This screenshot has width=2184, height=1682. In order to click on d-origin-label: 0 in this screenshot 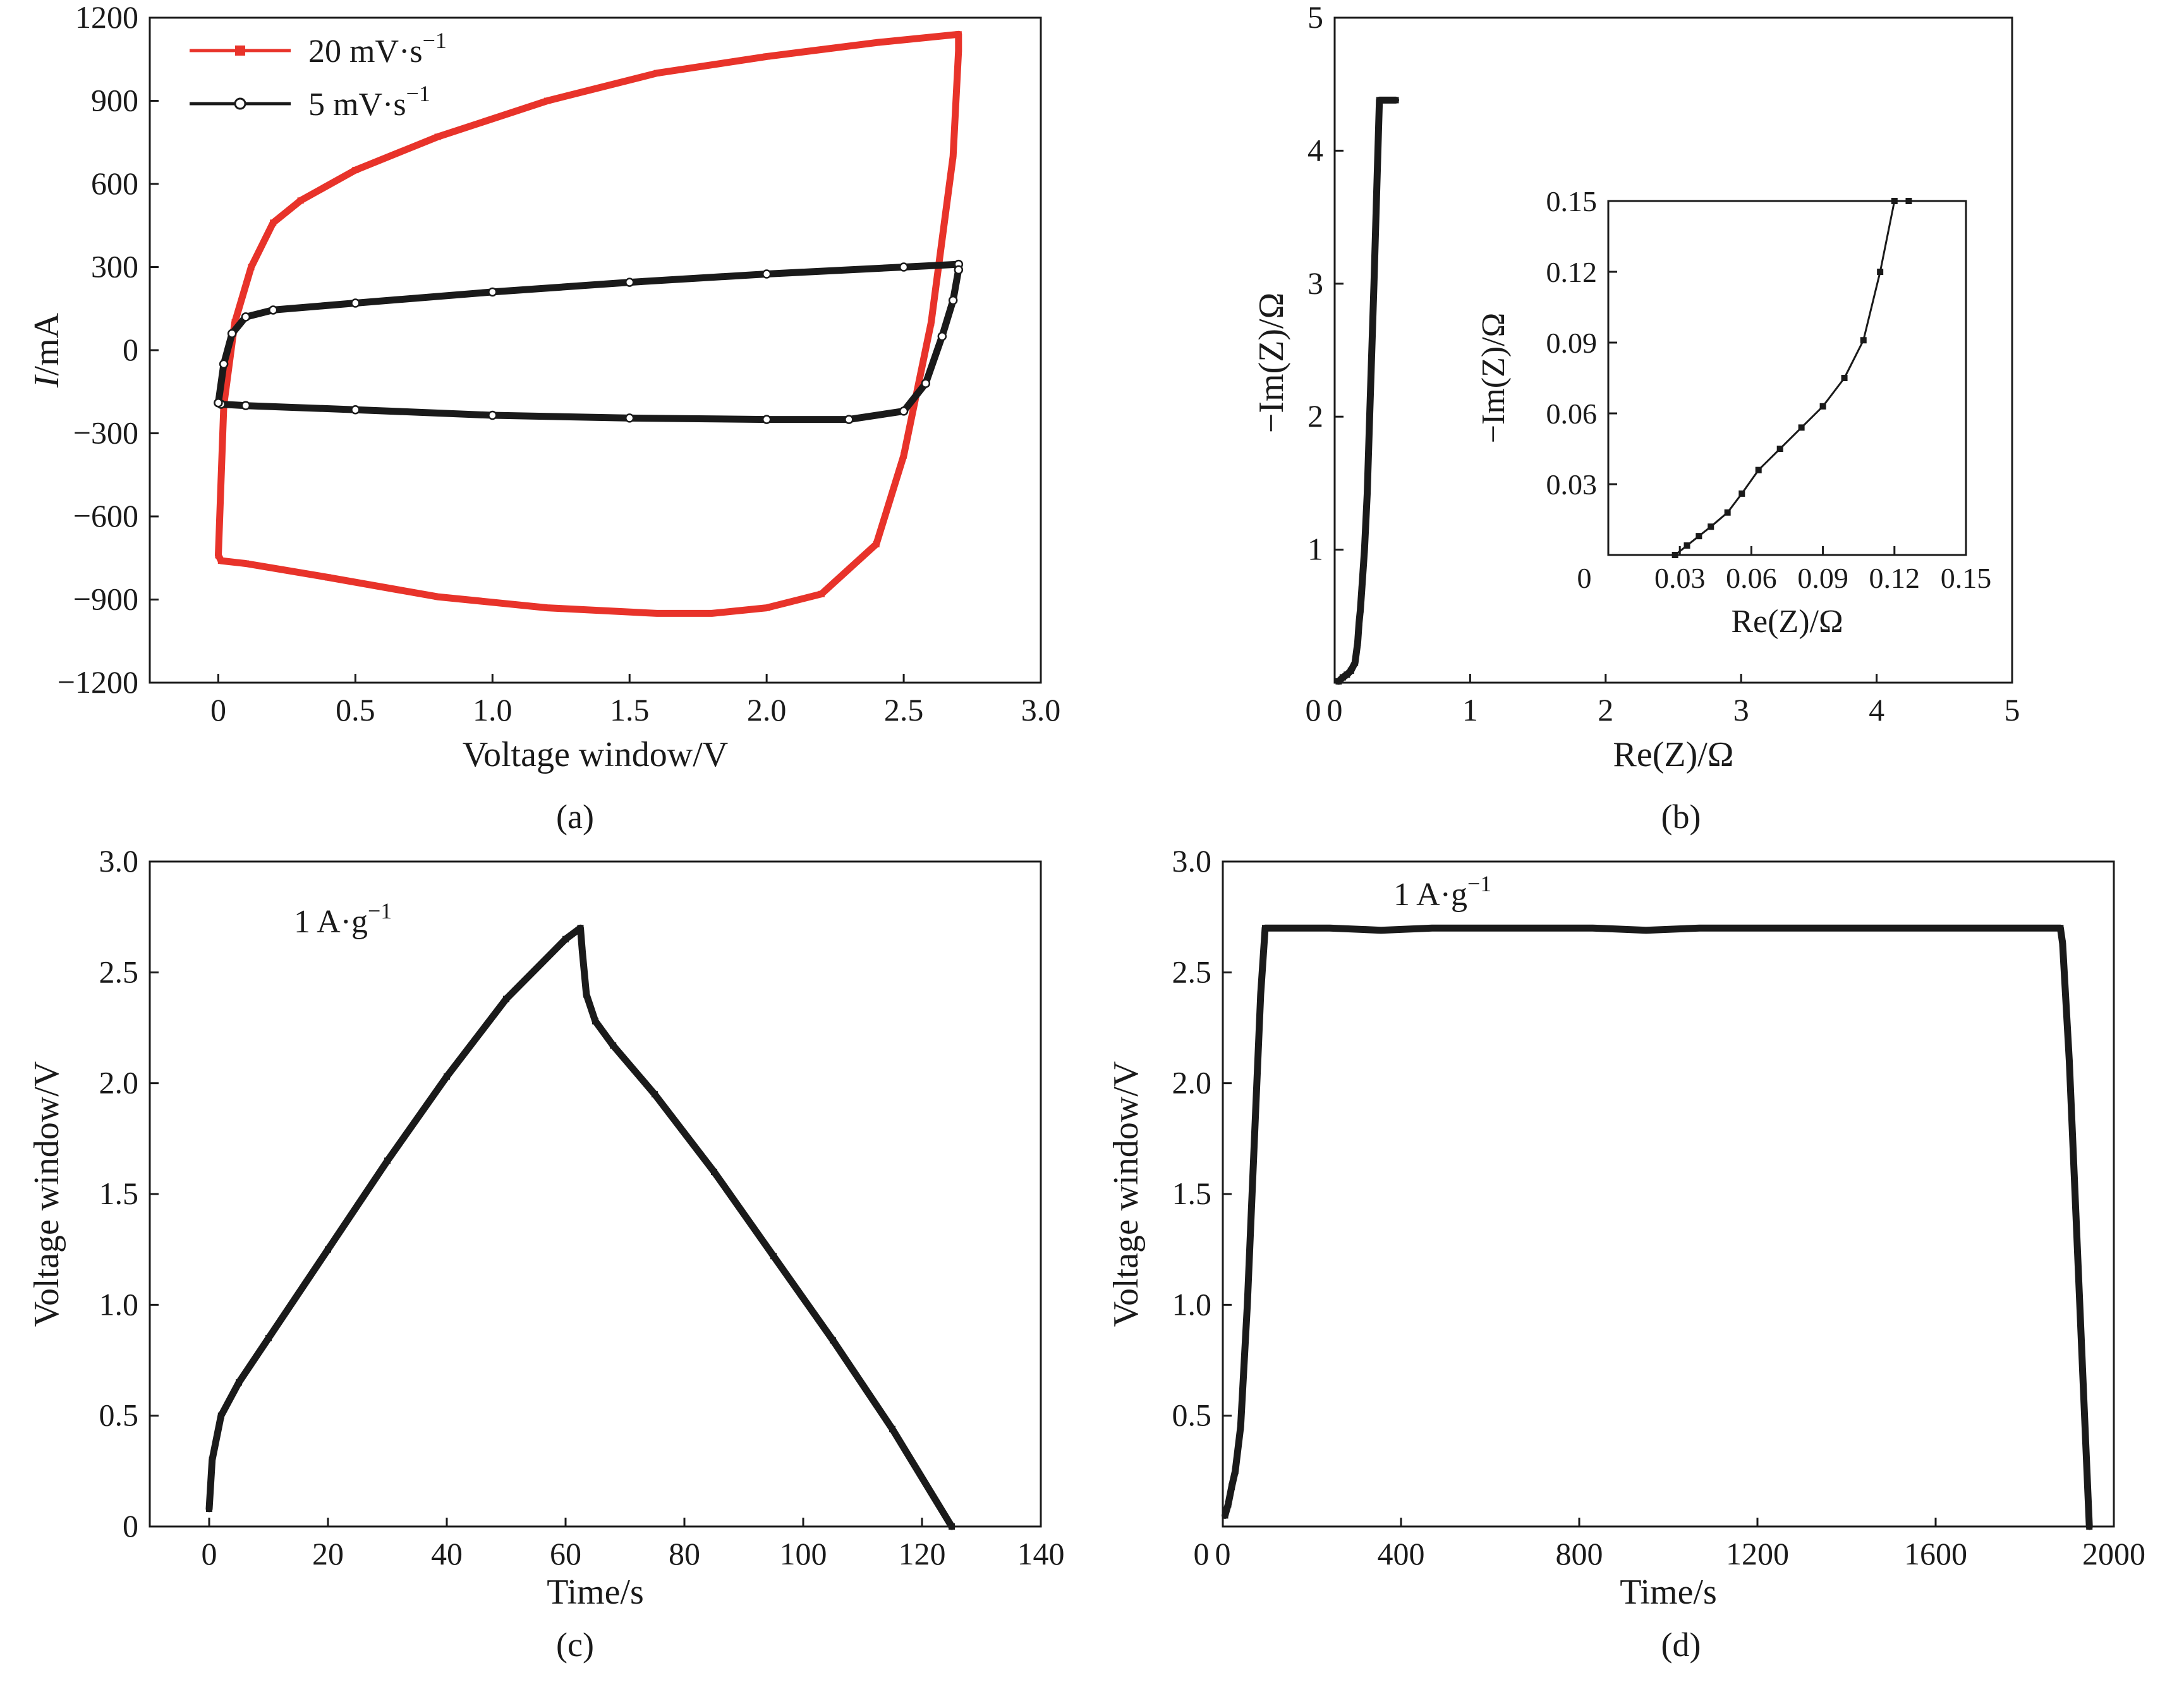, I will do `click(1202, 1553)`.